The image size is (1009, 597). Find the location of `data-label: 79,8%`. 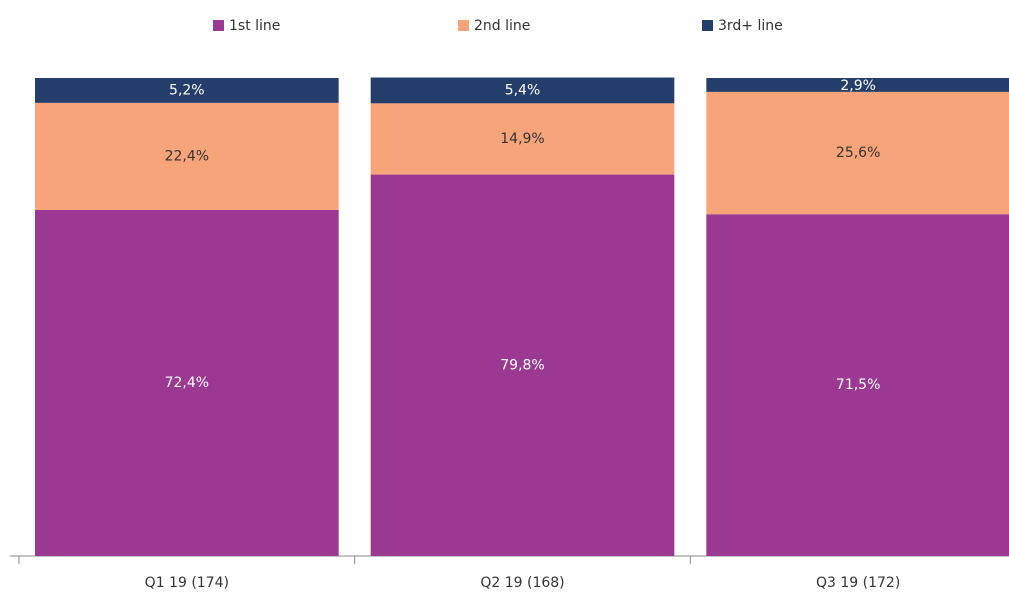

data-label: 79,8% is located at coordinates (522, 365).